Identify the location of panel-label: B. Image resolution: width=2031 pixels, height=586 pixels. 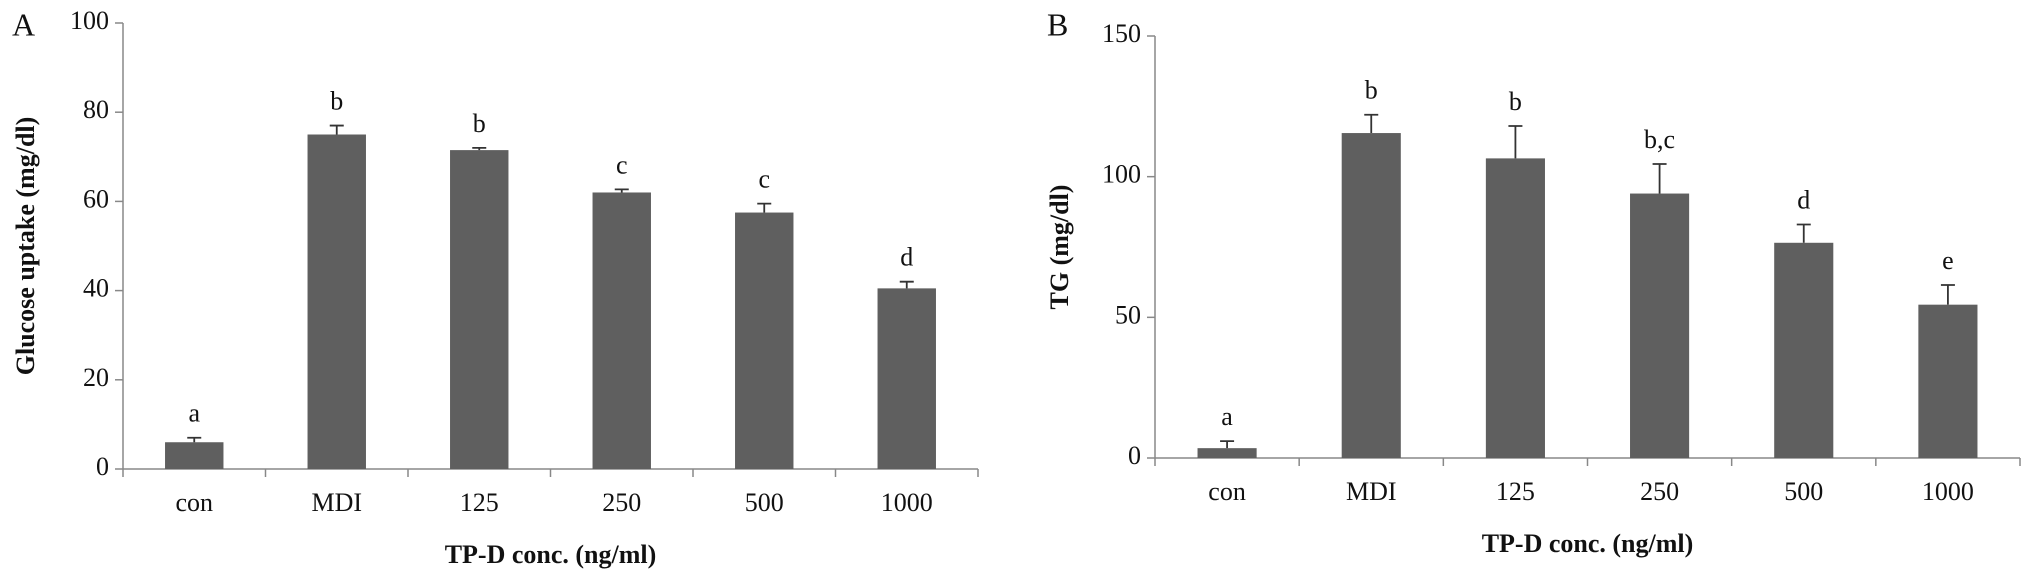
(1057, 24).